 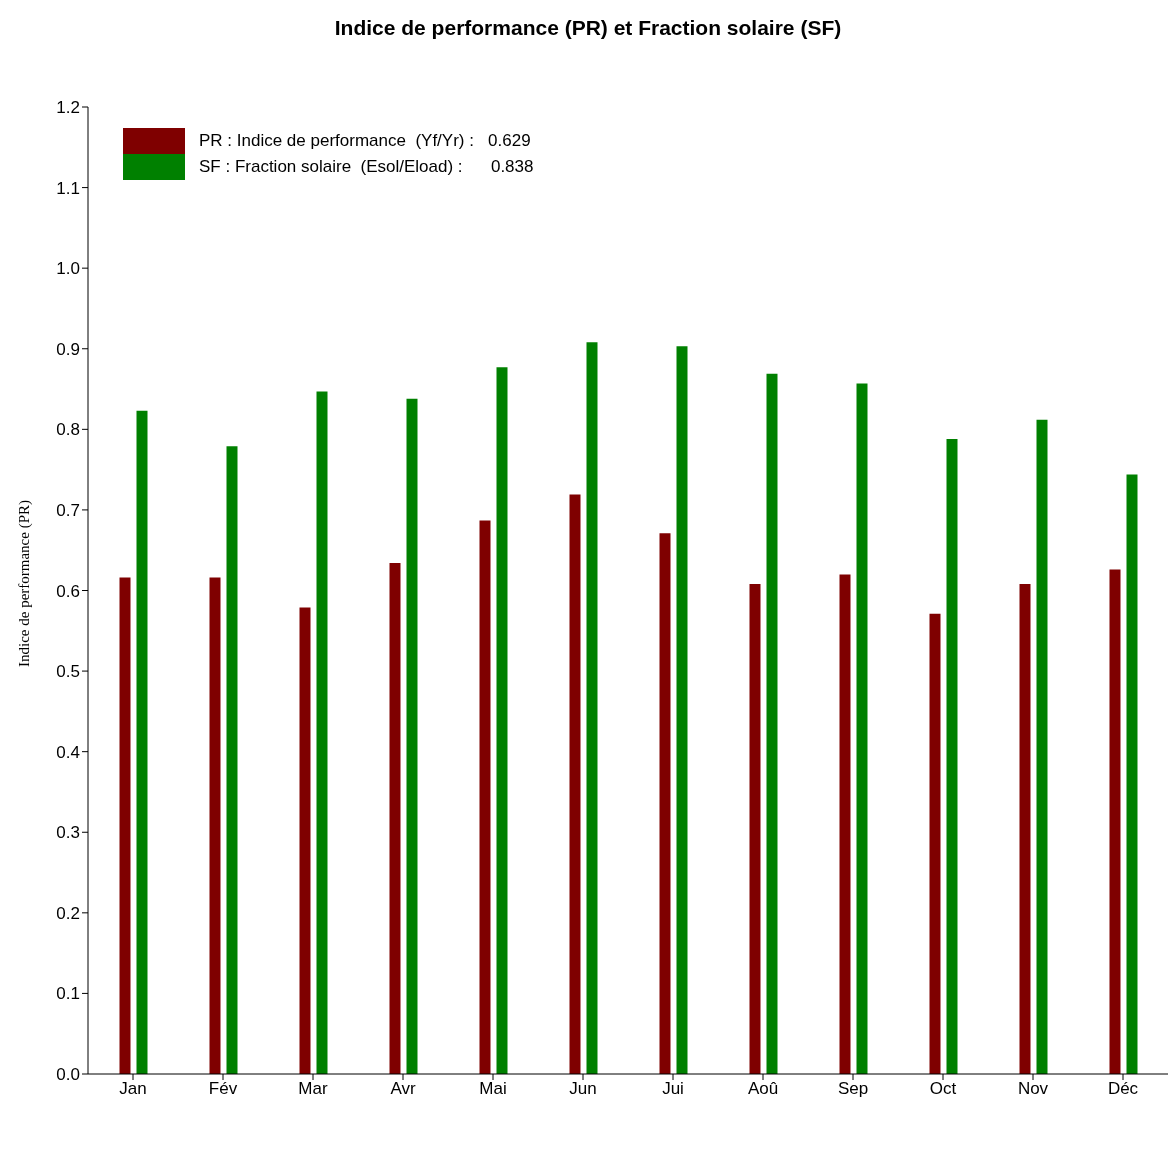 I want to click on y-tick-label: 0.4, so click(x=68, y=752).